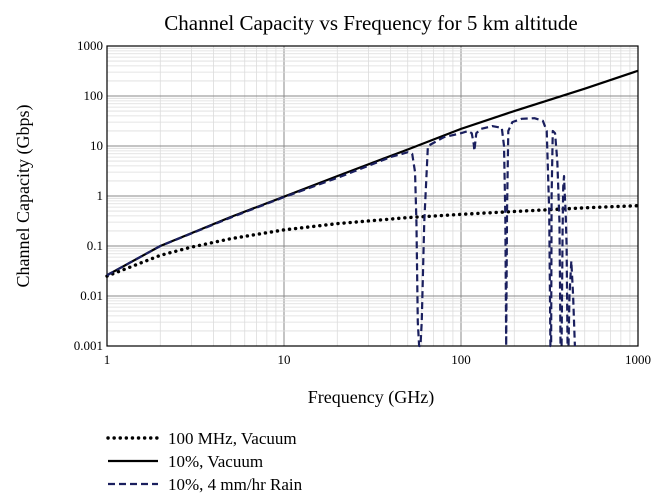  Describe the element at coordinates (235, 484) in the screenshot. I see `legend-label-3: 10%, 4 mm/hr Rain` at that location.